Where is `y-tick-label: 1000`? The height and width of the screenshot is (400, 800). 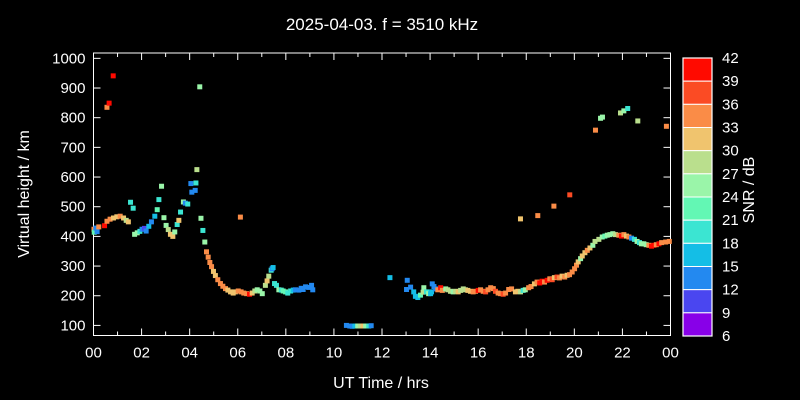 y-tick-label: 1000 is located at coordinates (68, 58).